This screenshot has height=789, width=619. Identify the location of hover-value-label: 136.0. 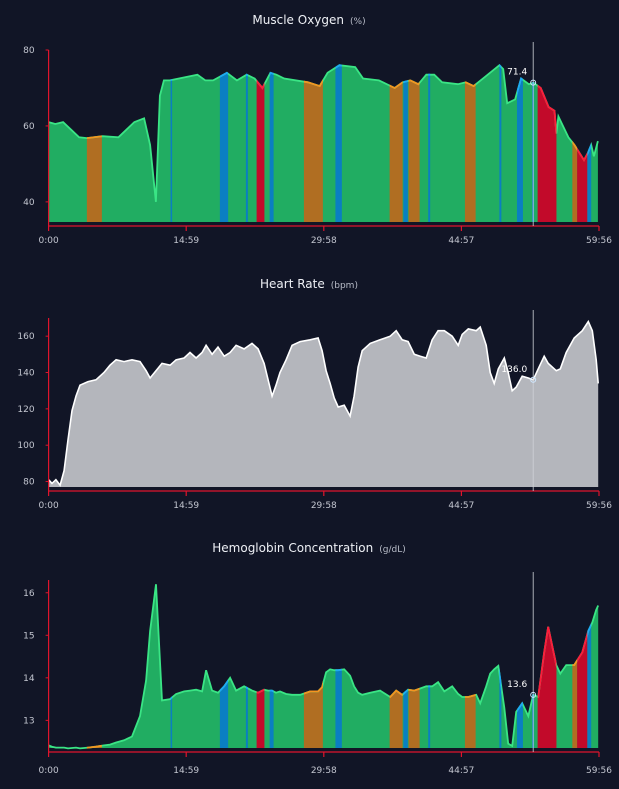
(514, 370).